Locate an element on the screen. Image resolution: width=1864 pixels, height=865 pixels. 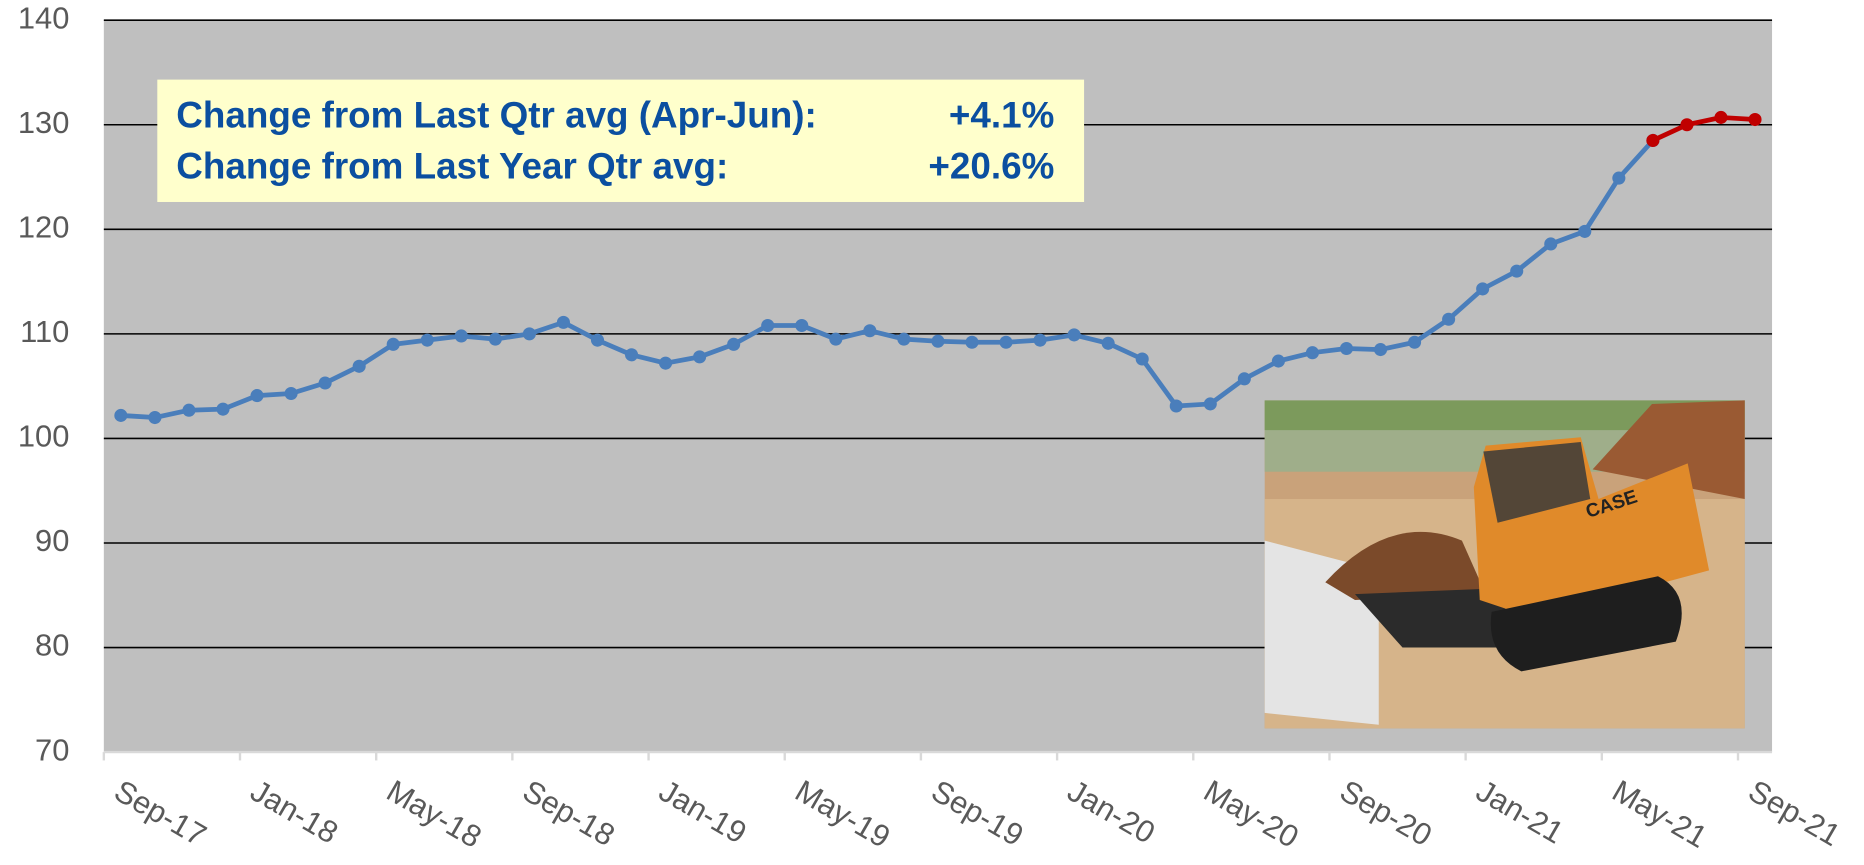
annotation-value: +20.6% is located at coordinates (991, 165).